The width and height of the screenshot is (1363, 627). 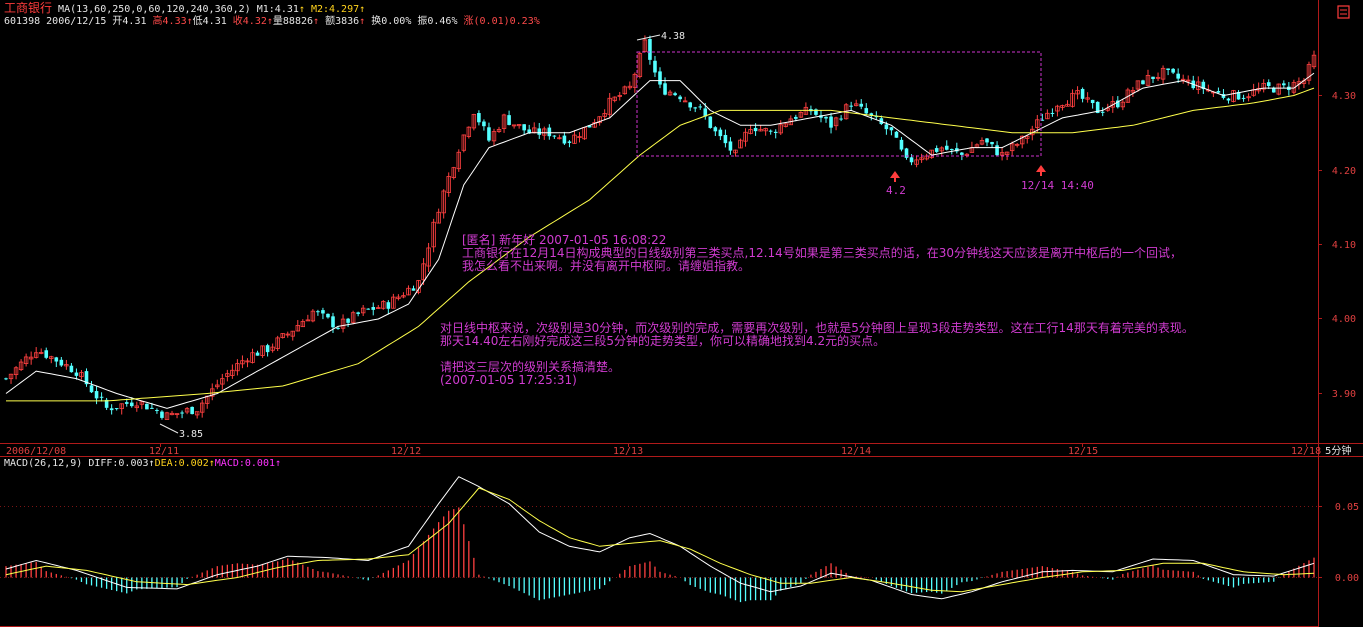 I want to click on panel-options-icon, so click(x=1343, y=12).